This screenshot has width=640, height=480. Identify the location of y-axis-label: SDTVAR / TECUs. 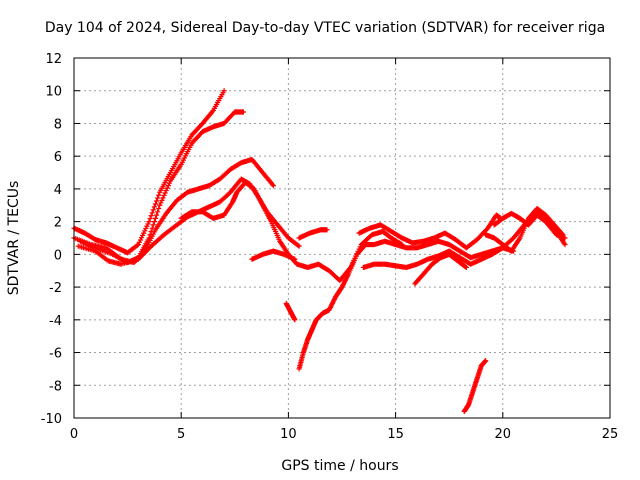
(14, 238).